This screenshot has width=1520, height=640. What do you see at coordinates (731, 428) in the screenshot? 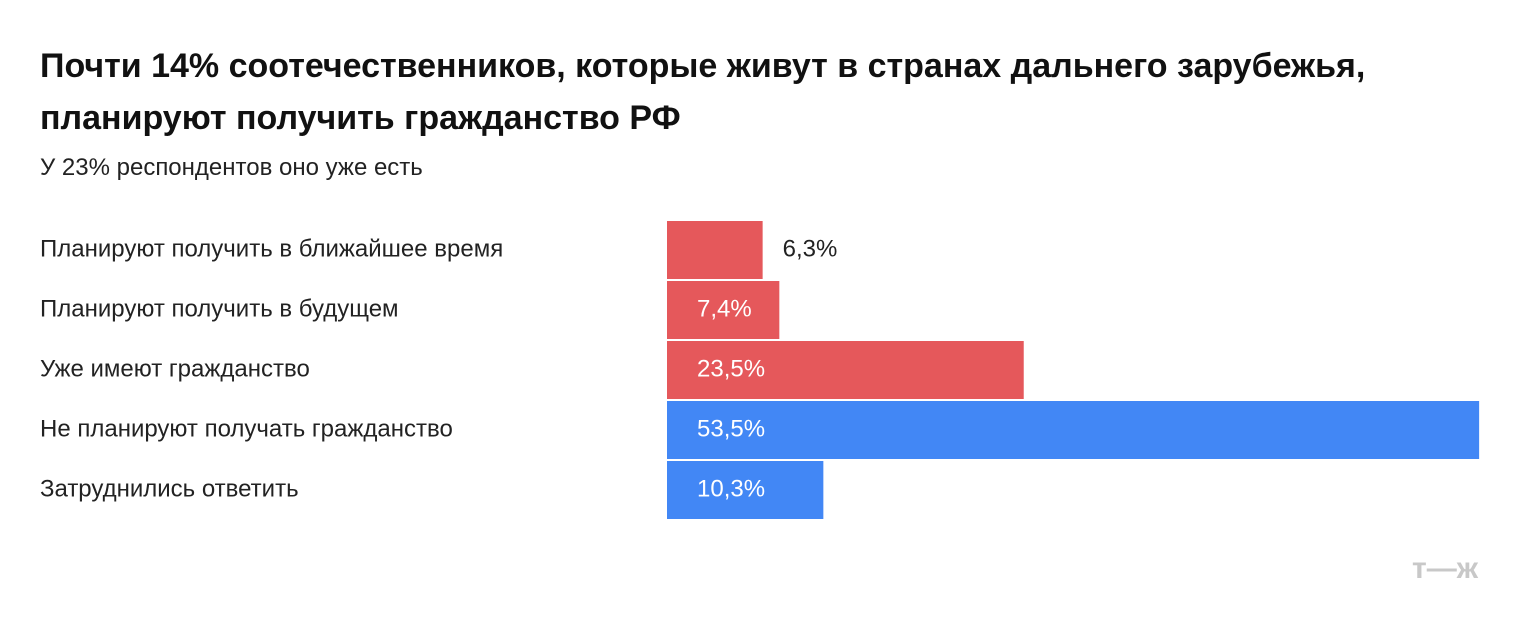
I see `value-label: 53,5%` at bounding box center [731, 428].